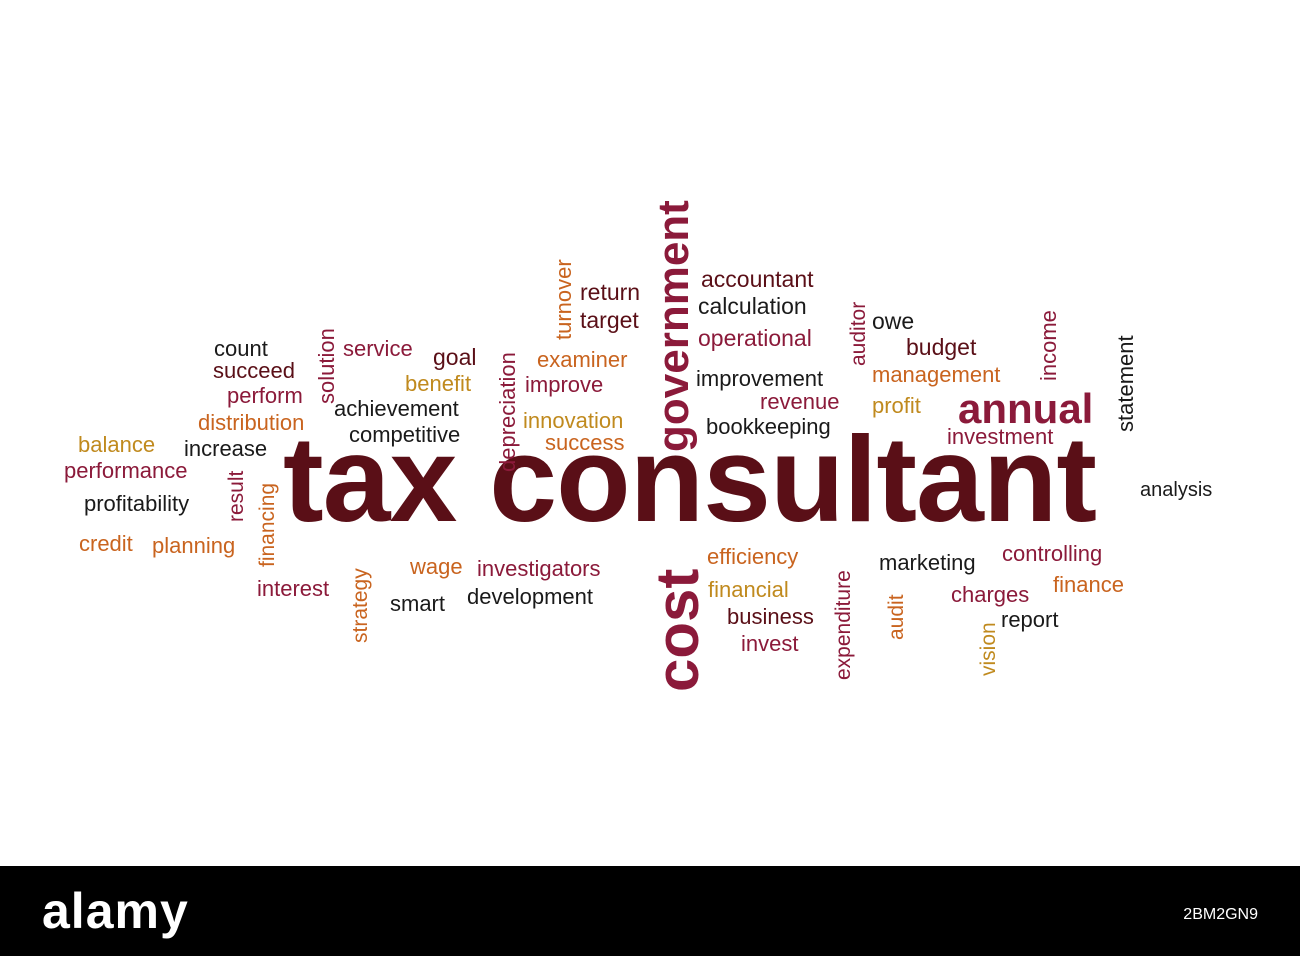  Describe the element at coordinates (896, 405) in the screenshot. I see `word-profit: profit` at that location.